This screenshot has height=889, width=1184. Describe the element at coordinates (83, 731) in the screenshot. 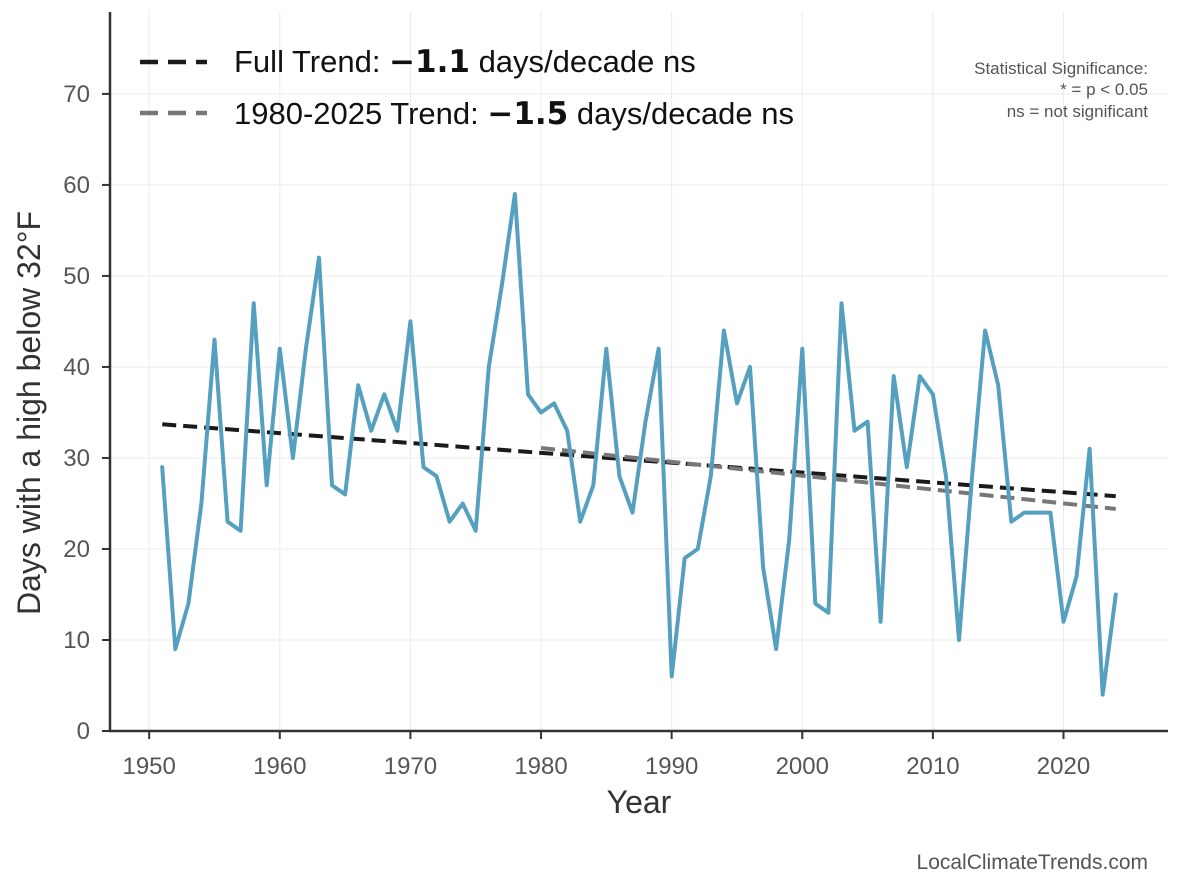

I see `y-tick-label: 0` at that location.